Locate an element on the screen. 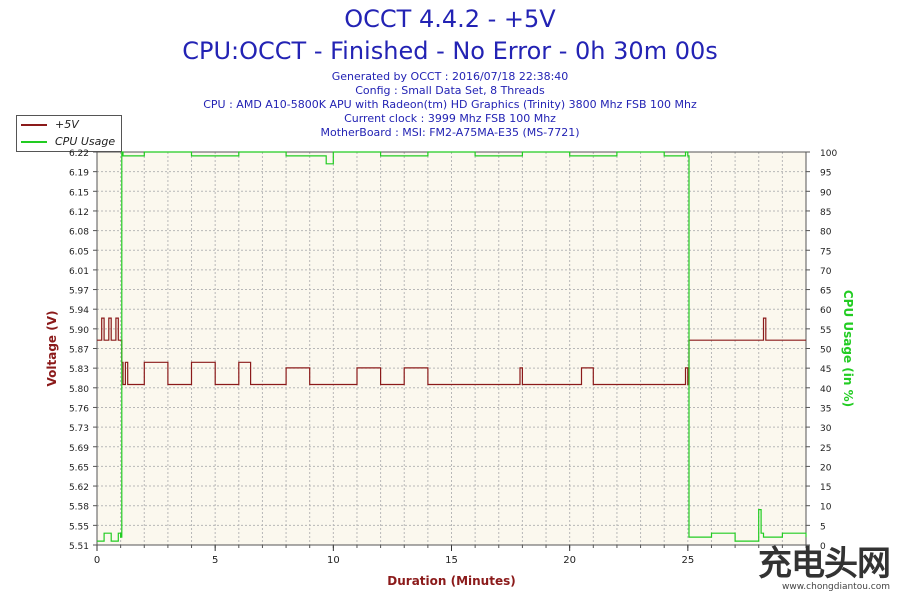  y-right-tick-label: 15 is located at coordinates (825, 488).